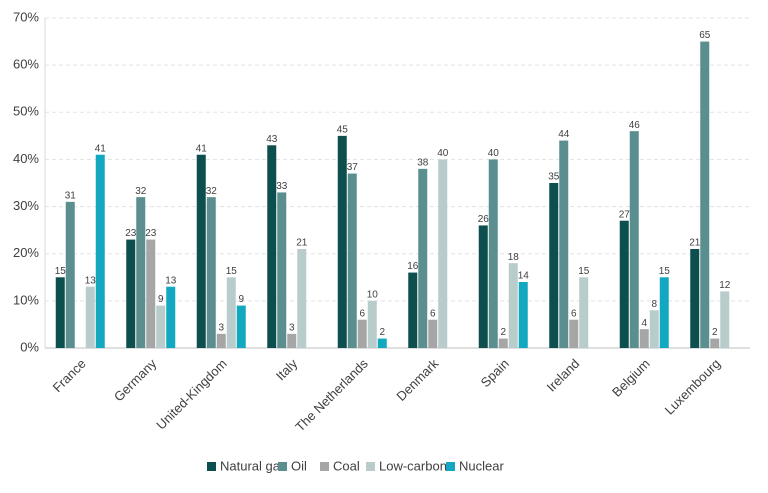 This screenshot has width=768, height=493. What do you see at coordinates (26, 299) in the screenshot?
I see `y-tick-label: 10%` at bounding box center [26, 299].